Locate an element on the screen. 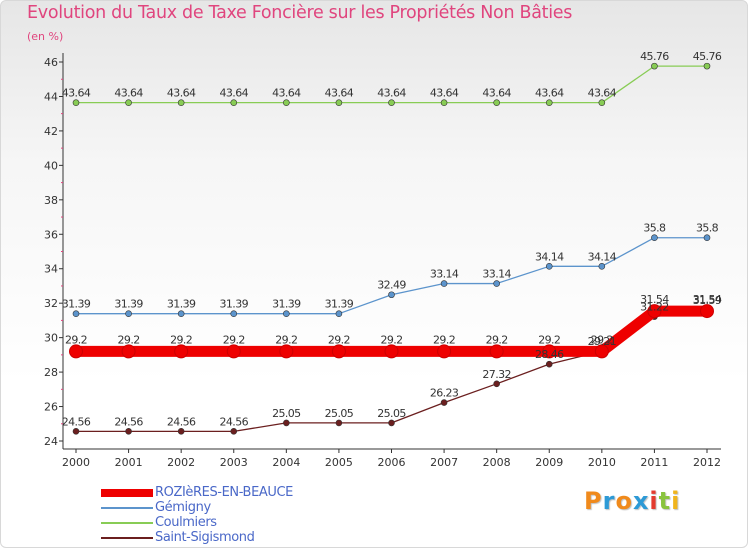 Image resolution: width=750 pixels, height=550 pixels. data-label-rozieres-en-beauce-2006: 29.2 is located at coordinates (391, 339).